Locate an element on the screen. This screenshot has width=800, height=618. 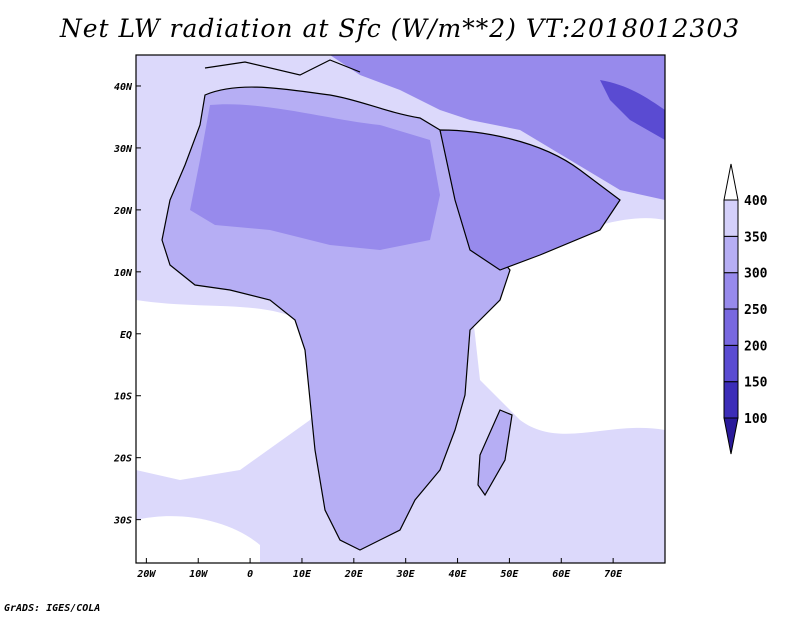
lon-tick-label: 10E is located at coordinates (302, 574).